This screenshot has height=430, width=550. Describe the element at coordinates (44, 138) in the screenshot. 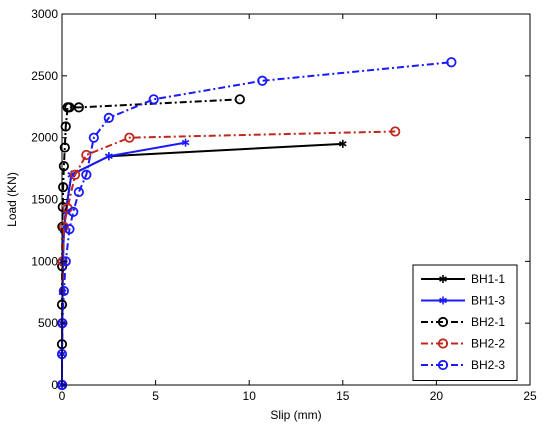

I see `y-tick-label: 2000` at that location.